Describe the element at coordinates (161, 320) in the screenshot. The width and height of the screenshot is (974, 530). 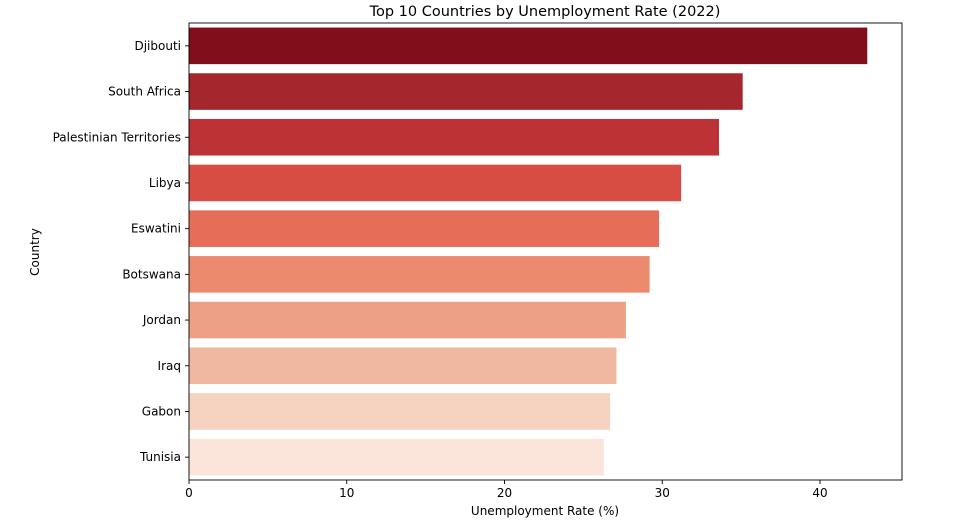
I see `y-tick-label: Jordan` at that location.